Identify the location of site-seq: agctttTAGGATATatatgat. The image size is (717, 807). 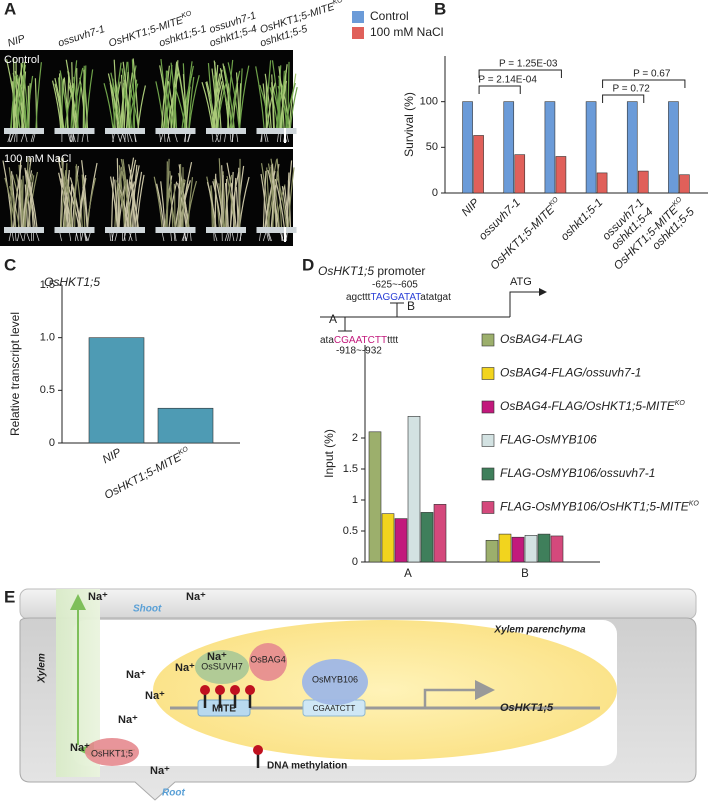
(398, 297).